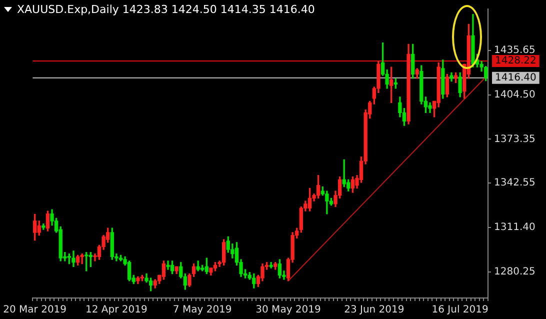  I want to click on chart-title: XAUUSD.Exp,Daily 1423.83 1424.50 1414.35 1416.40, so click(166, 9).